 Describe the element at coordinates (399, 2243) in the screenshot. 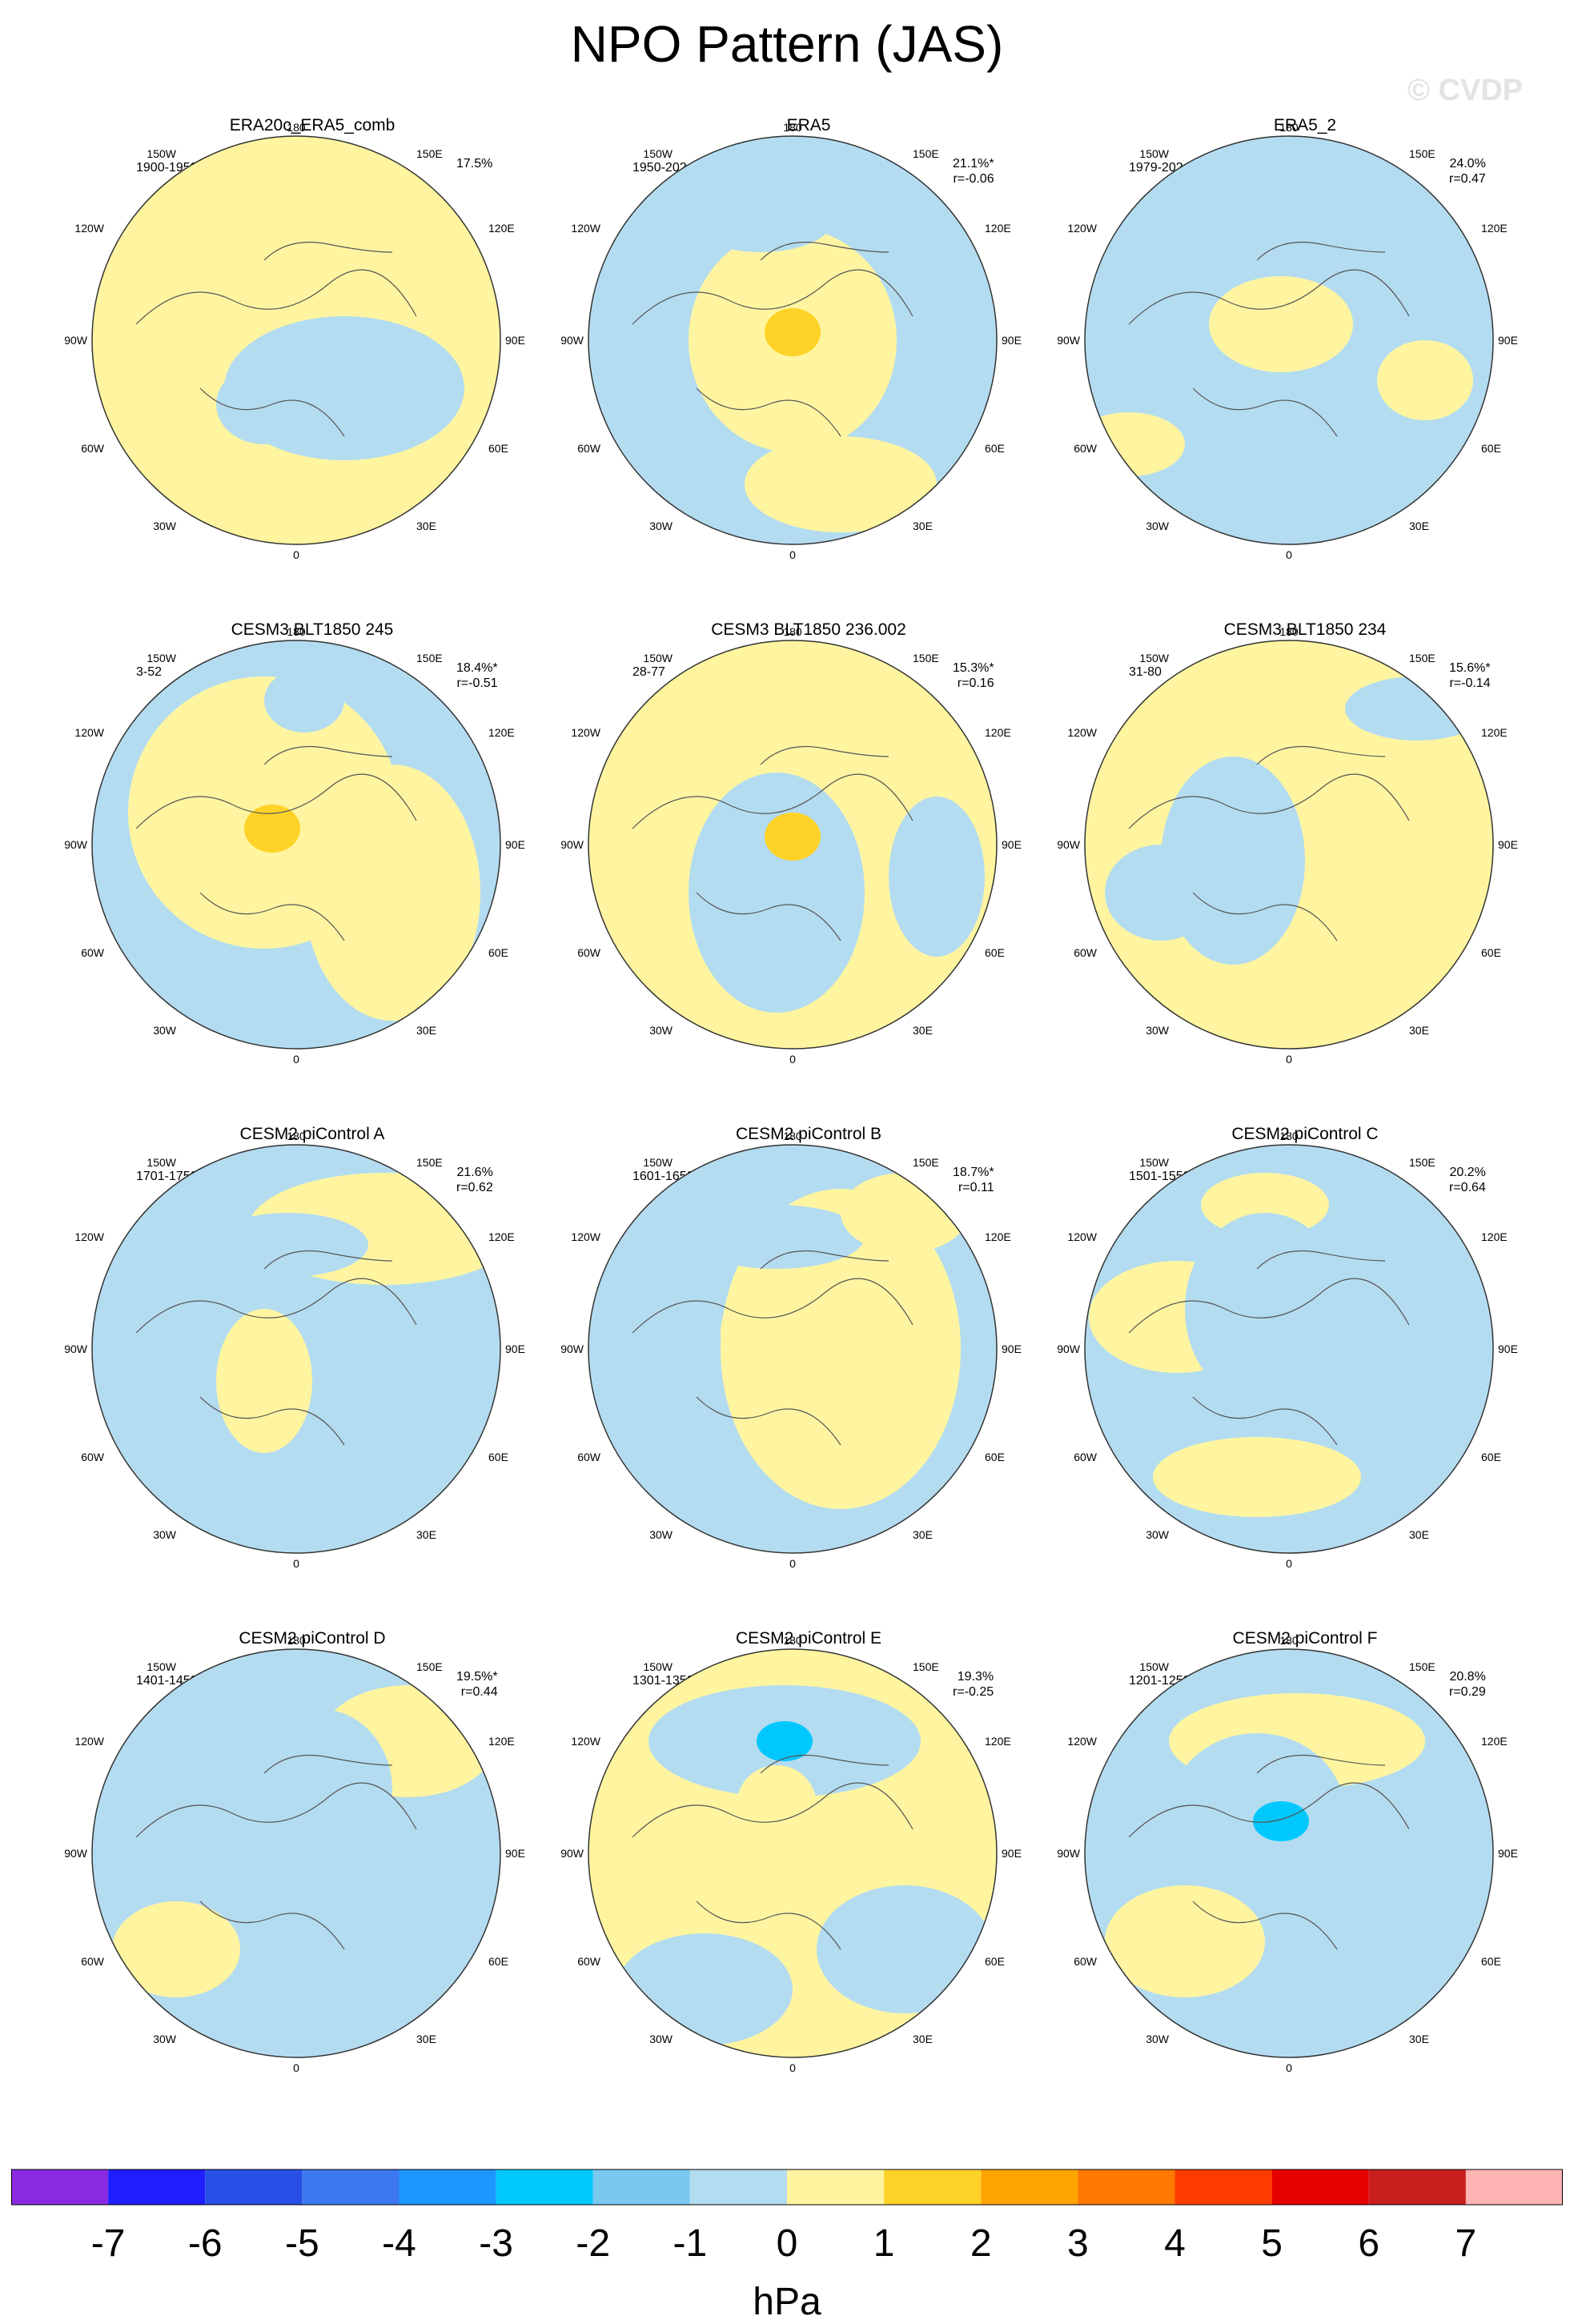

I see `colorbar-tick-label: -4` at that location.